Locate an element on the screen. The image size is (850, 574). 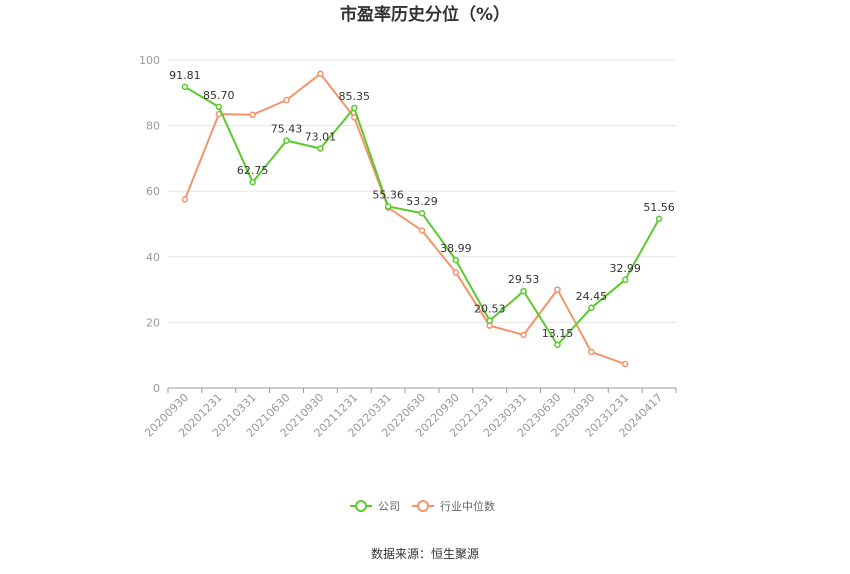
data-label: 55.36 is located at coordinates (388, 194).